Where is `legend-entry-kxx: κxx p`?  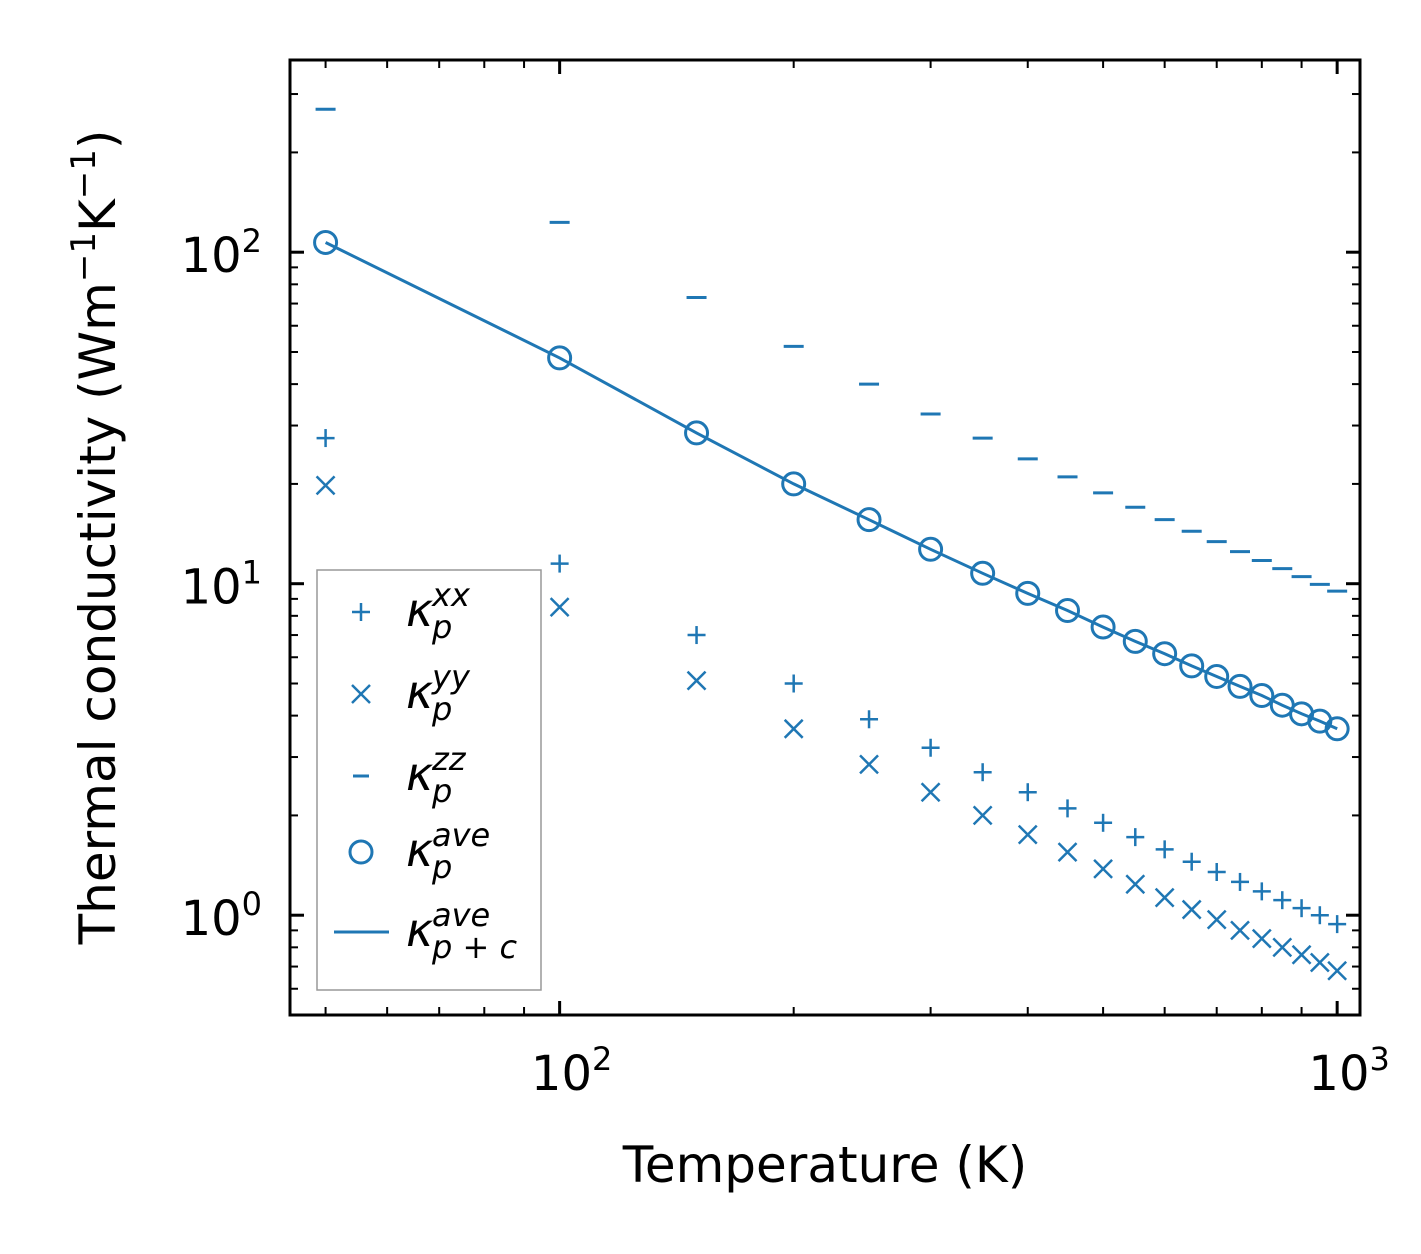 legend-entry-kxx: κxx p is located at coordinates (411, 611).